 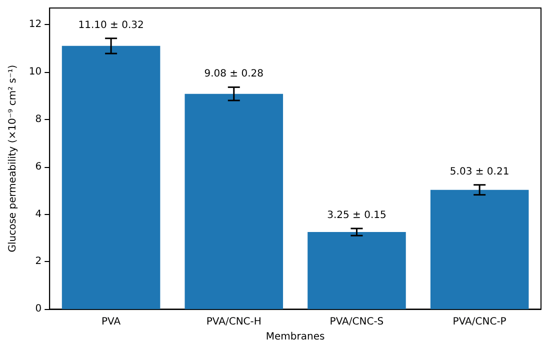 What do you see at coordinates (13, 158) in the screenshot?
I see `y-axis-title: Glucose permeability (×10⁻⁹ cm² s⁻¹)` at bounding box center [13, 158].